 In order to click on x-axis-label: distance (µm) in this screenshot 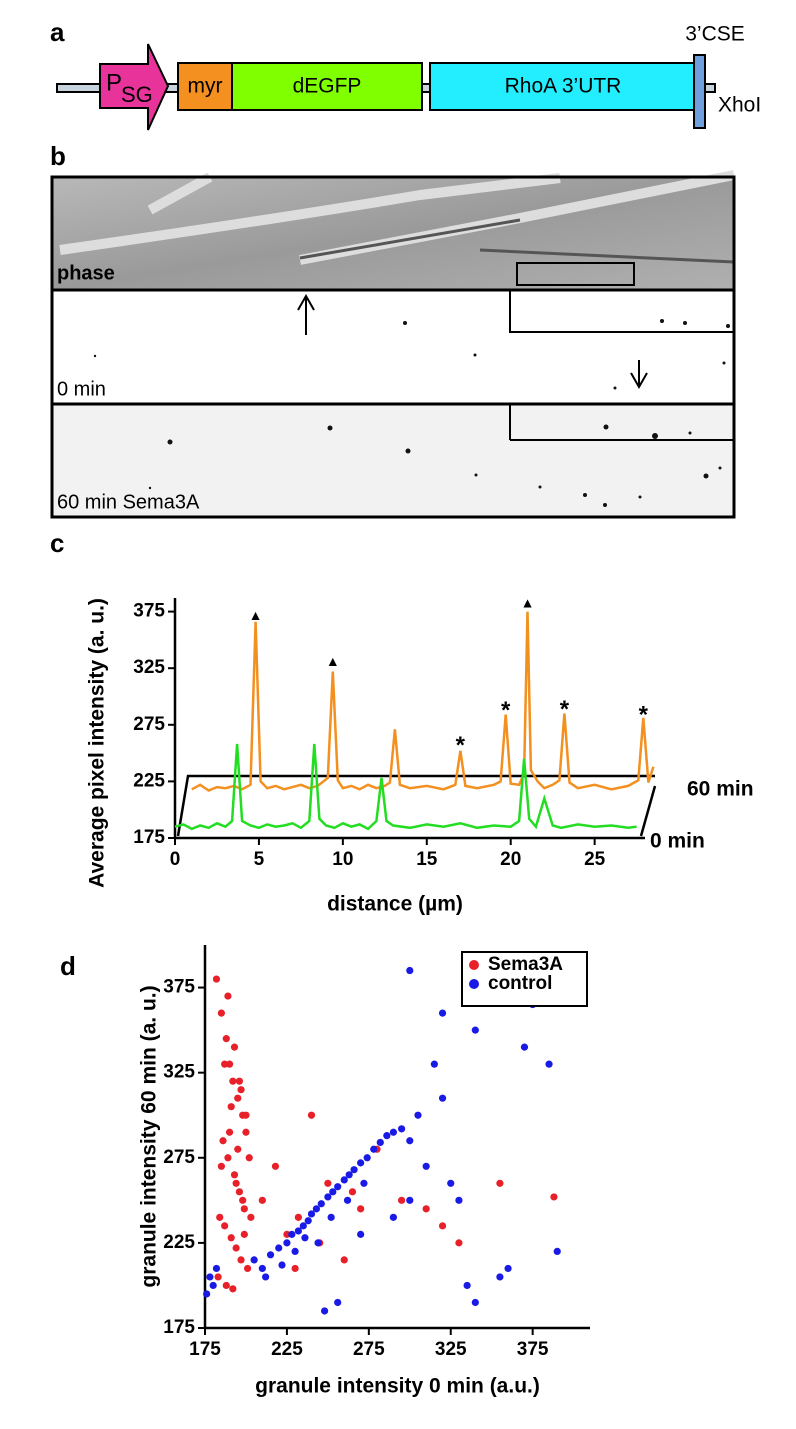, I will do `click(395, 904)`.